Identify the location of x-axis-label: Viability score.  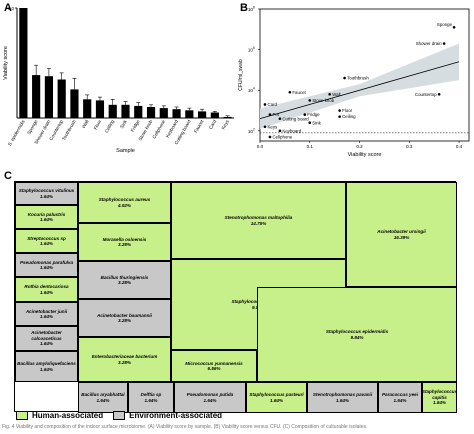
(365, 155).